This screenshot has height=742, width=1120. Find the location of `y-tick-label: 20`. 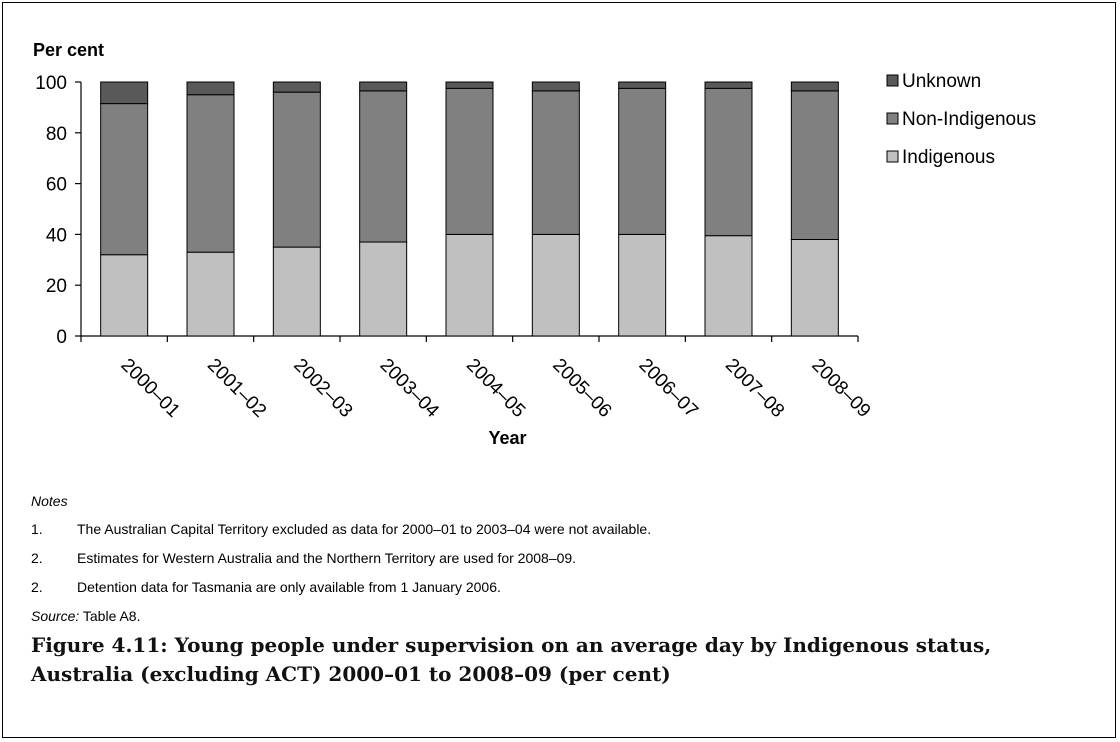

y-tick-label: 20 is located at coordinates (56, 286).